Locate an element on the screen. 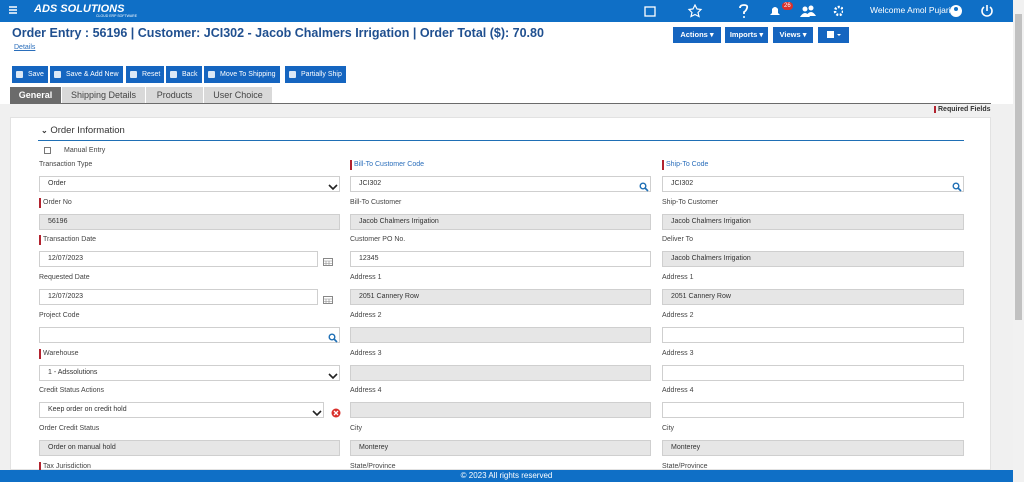 The image size is (1024, 482). field-input: 2051 Cannery Row is located at coordinates (813, 297).